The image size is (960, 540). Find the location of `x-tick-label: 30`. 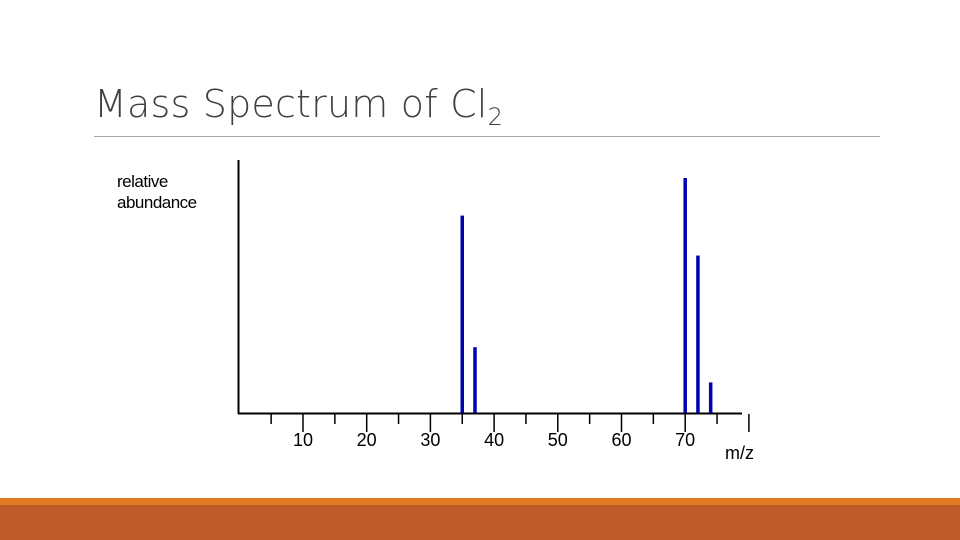

x-tick-label: 30 is located at coordinates (430, 440).